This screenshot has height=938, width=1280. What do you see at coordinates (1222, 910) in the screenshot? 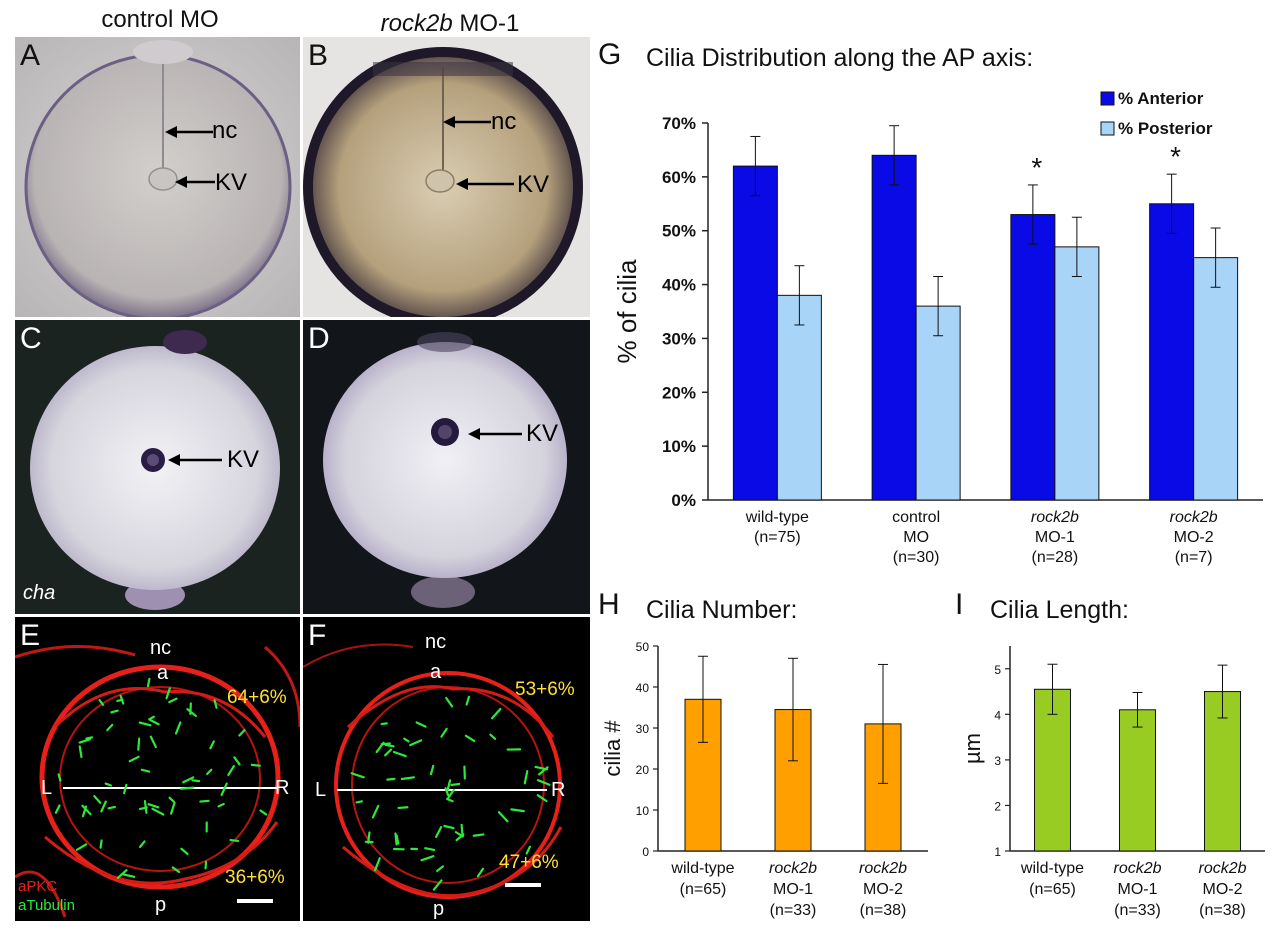
I see `category-label-line: (n=38)` at bounding box center [1222, 910].